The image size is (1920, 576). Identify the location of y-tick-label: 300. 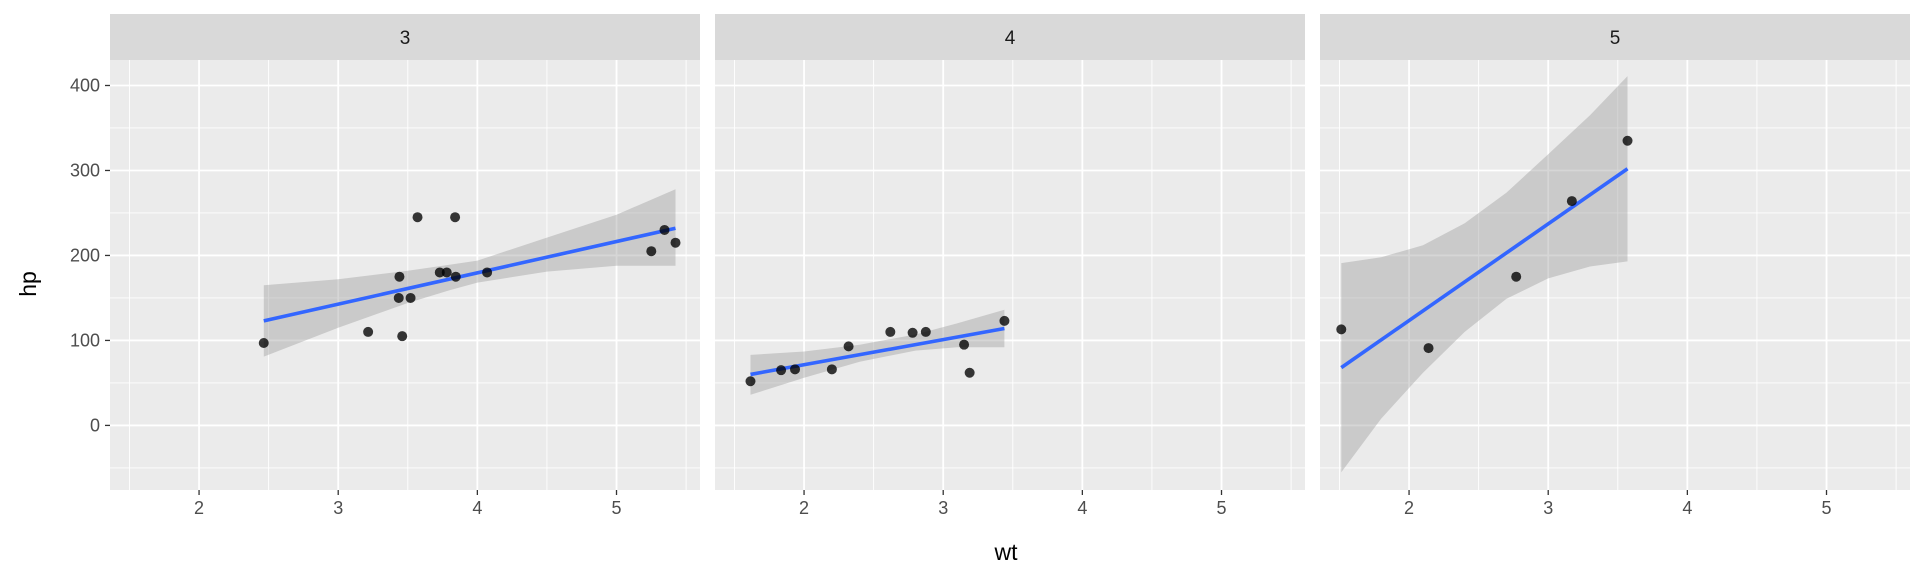
(85, 170).